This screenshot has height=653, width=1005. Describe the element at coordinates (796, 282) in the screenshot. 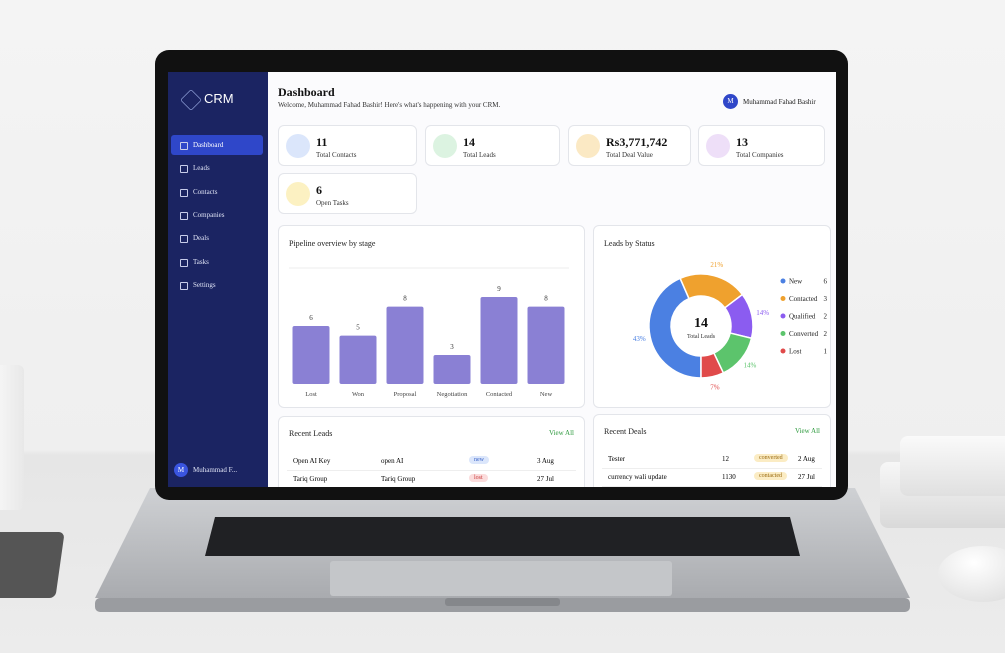

I see `legend-label: New` at that location.